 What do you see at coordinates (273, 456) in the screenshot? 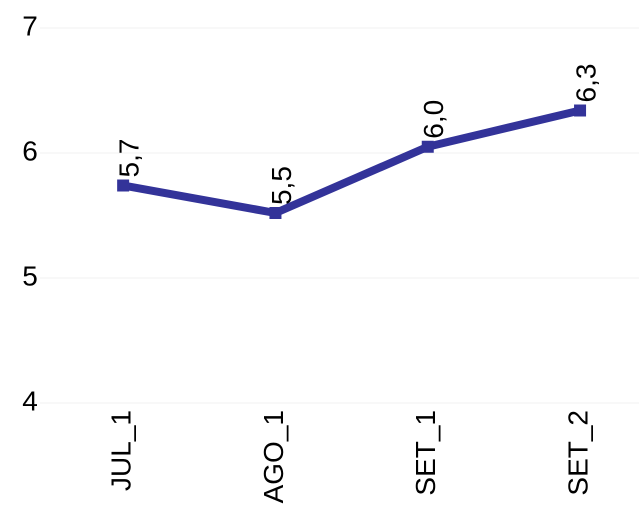
I see `x-tick-label: AGO_1` at bounding box center [273, 456].